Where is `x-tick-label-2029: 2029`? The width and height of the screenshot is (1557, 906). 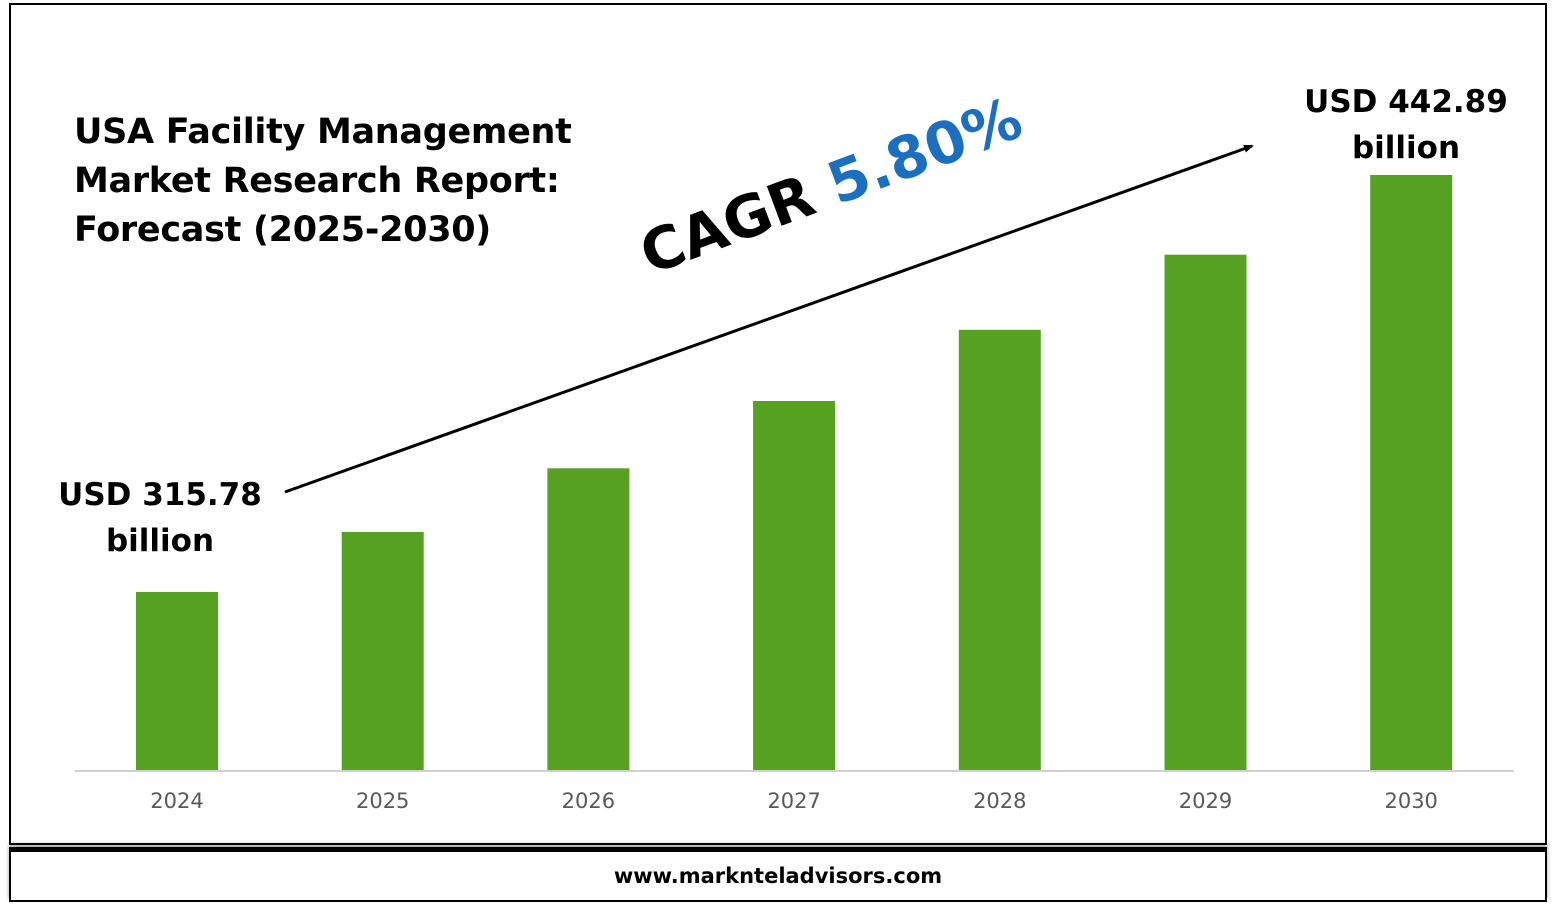
x-tick-label-2029: 2029 is located at coordinates (1205, 801).